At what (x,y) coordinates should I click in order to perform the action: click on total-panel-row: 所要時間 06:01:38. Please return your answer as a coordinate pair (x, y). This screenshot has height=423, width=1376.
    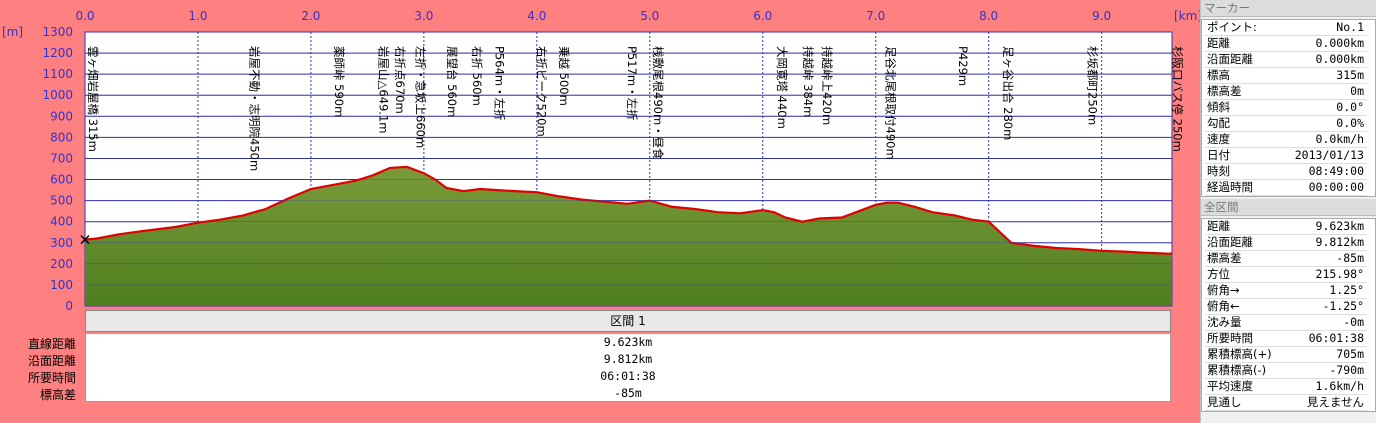
    Looking at the image, I should click on (1286, 339).